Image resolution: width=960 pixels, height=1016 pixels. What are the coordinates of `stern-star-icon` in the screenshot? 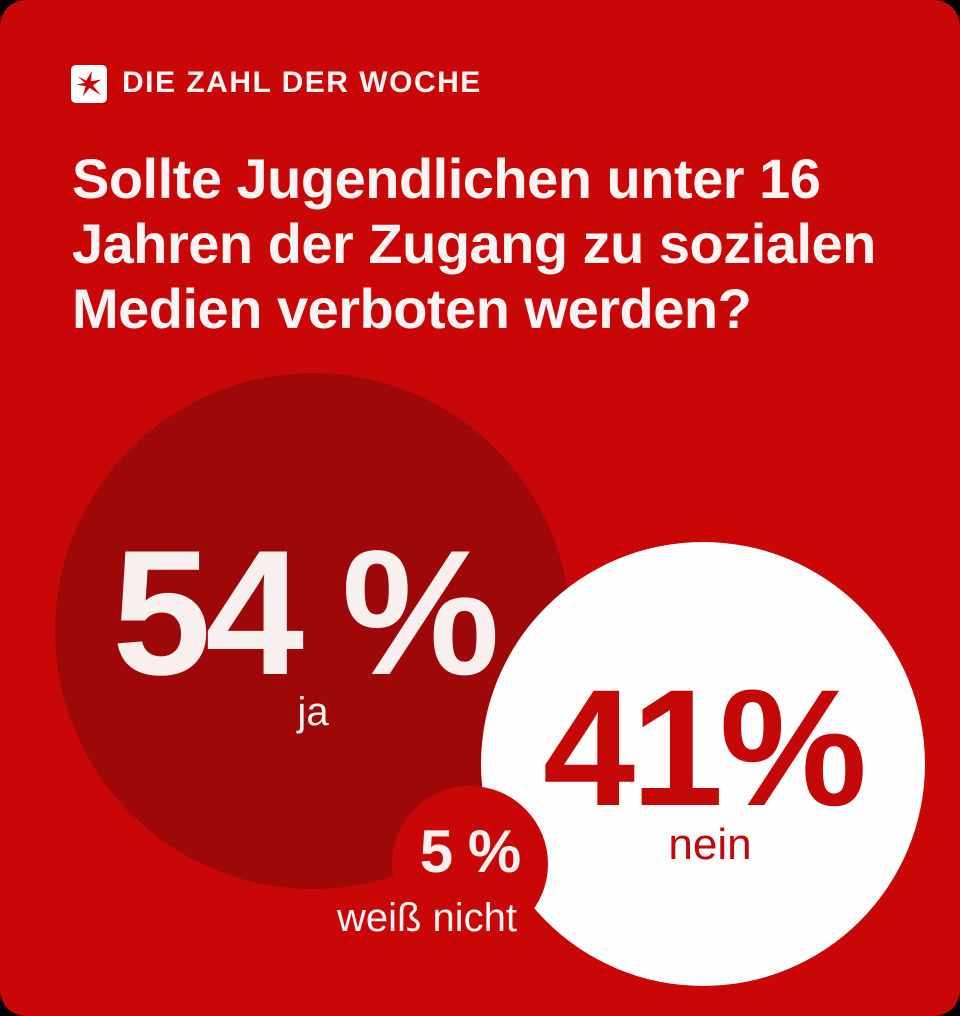 It's located at (89, 84).